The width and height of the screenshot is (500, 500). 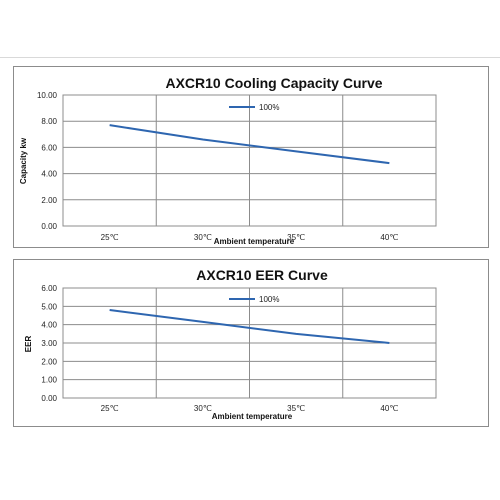 What do you see at coordinates (49, 306) in the screenshot?
I see `y-tick-label: 5.00` at bounding box center [49, 306].